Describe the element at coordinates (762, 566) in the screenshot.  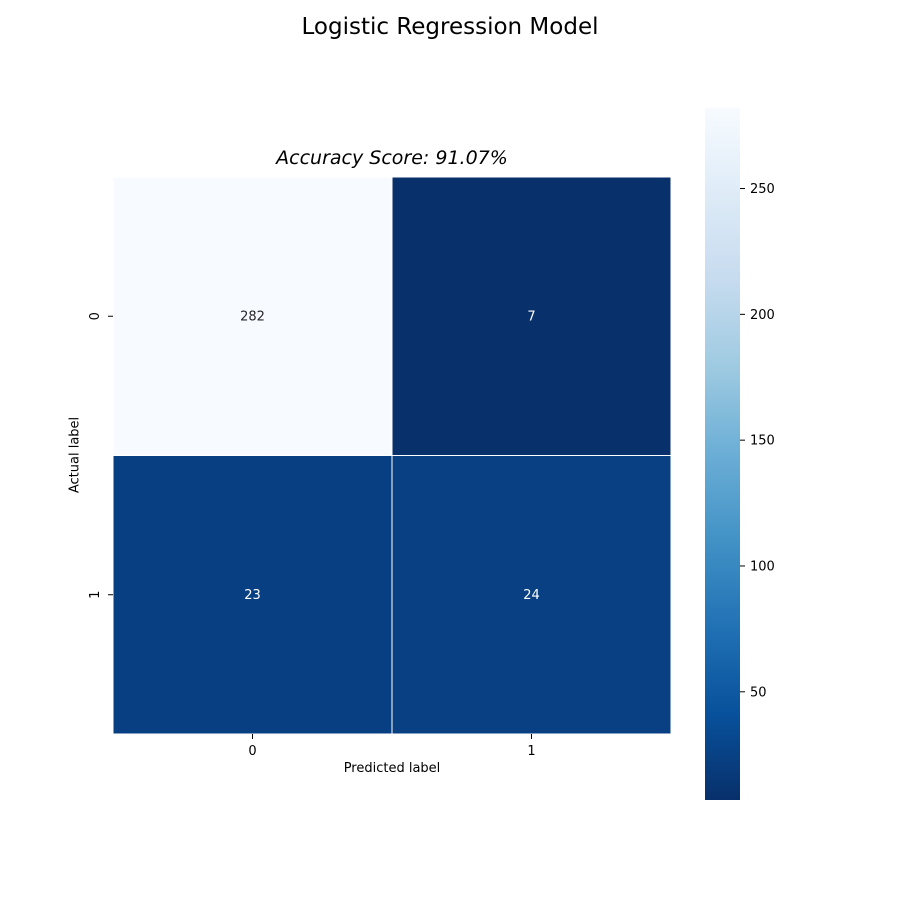
I see `colorbar-tick-label-1: 100` at that location.